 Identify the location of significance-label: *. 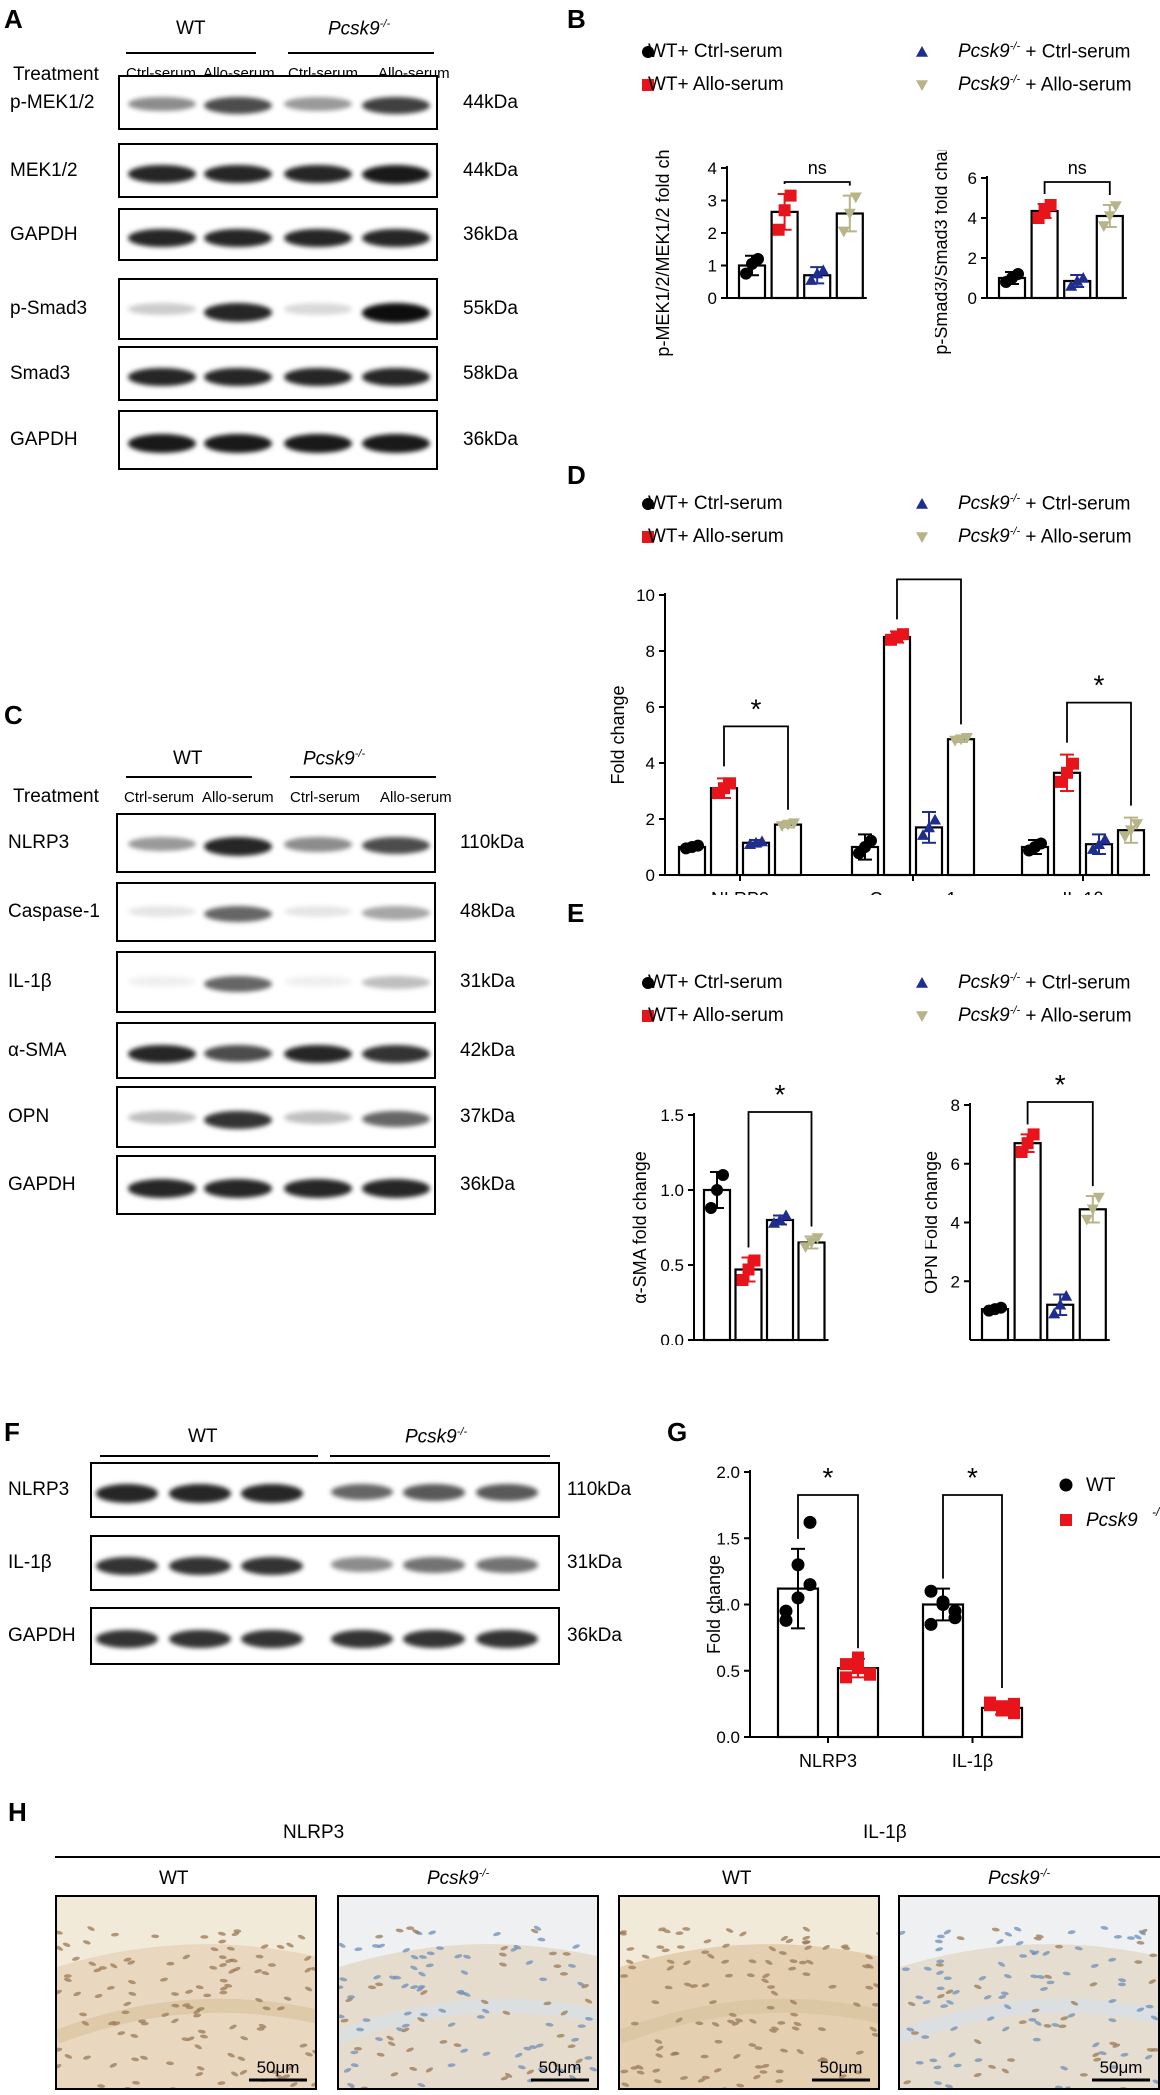
(1099, 685).